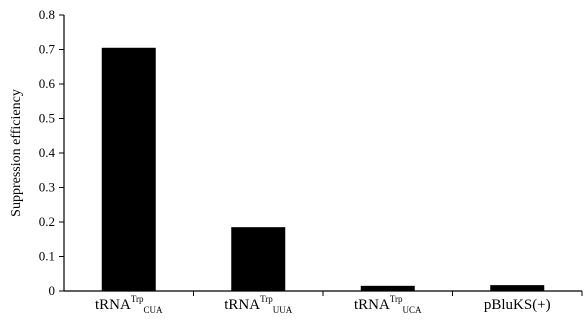 The width and height of the screenshot is (584, 325). I want to click on y-tick-label: 0.7, so click(47, 49).